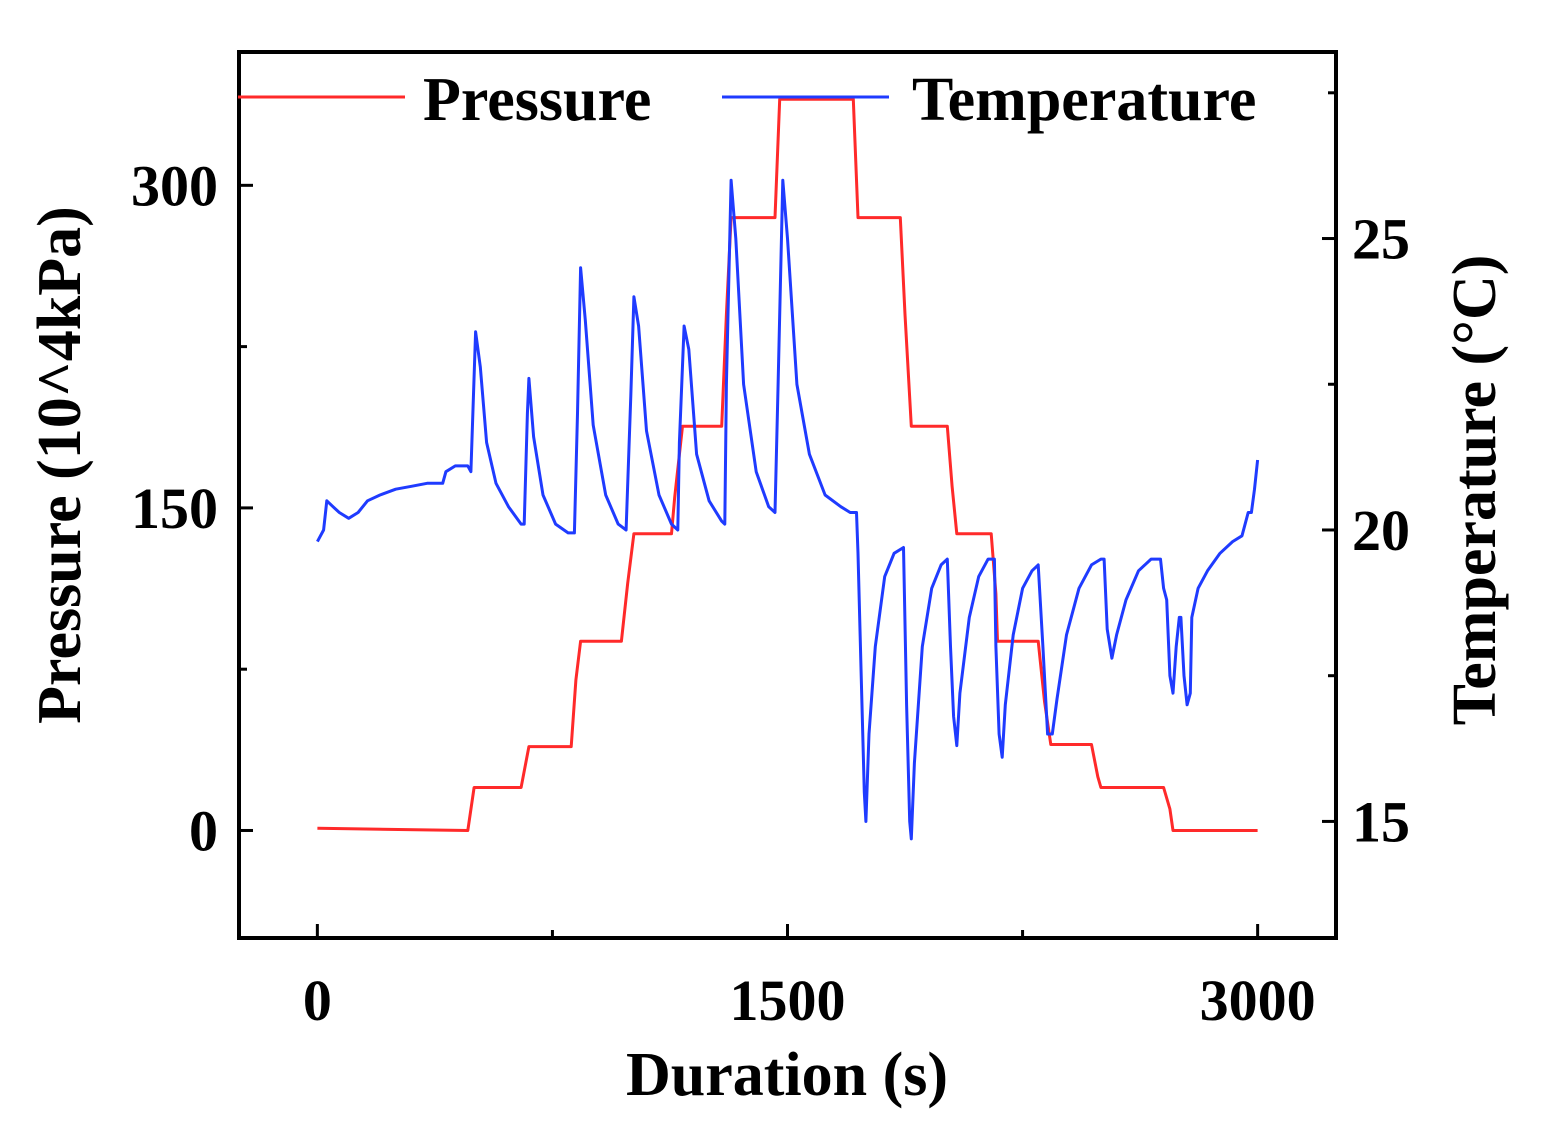 This screenshot has height=1135, width=1551. What do you see at coordinates (246, 507) in the screenshot?
I see `left-y-axis-ticks` at bounding box center [246, 507].